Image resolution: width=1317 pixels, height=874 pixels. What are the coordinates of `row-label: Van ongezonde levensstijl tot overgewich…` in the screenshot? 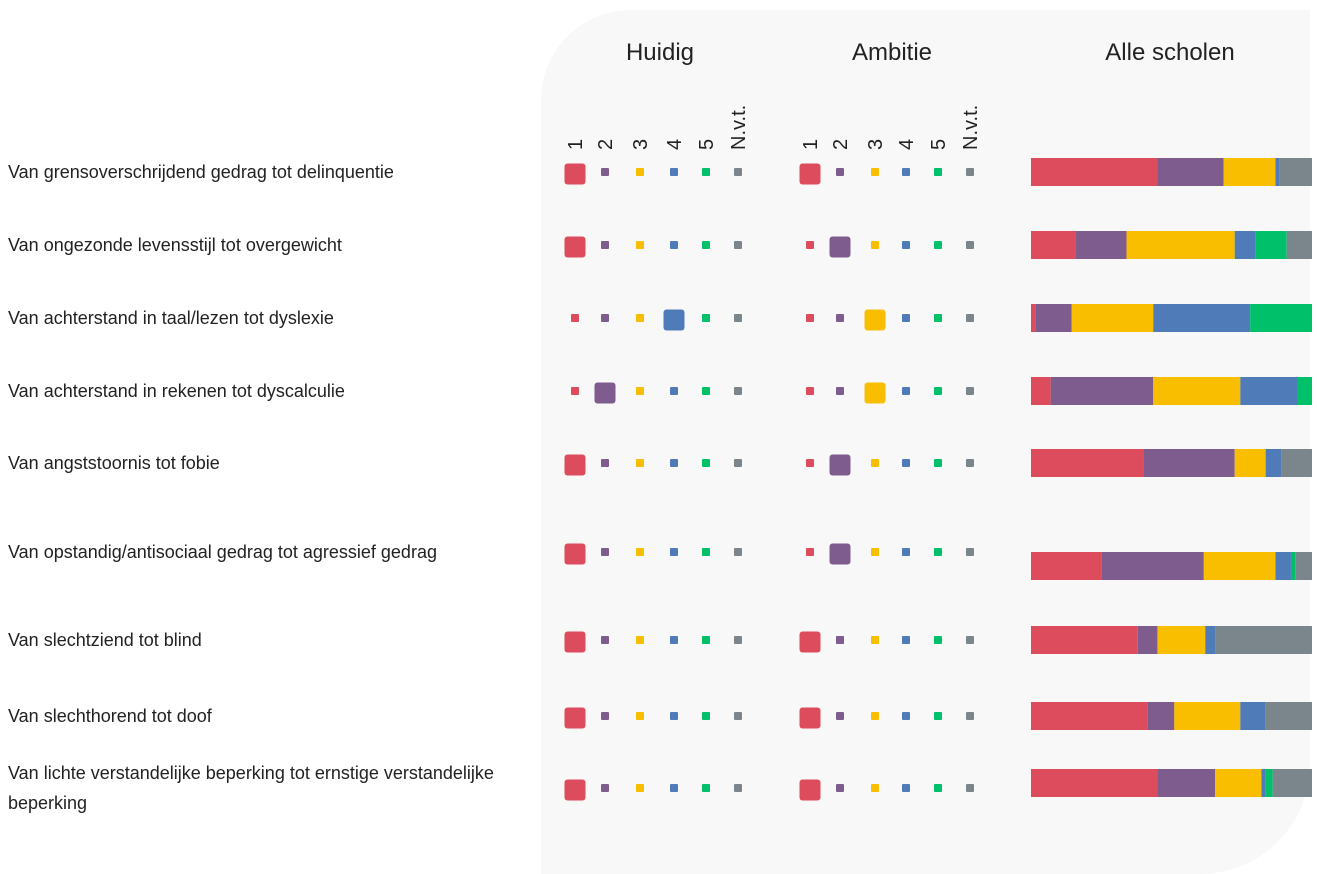 It's located at (175, 245).